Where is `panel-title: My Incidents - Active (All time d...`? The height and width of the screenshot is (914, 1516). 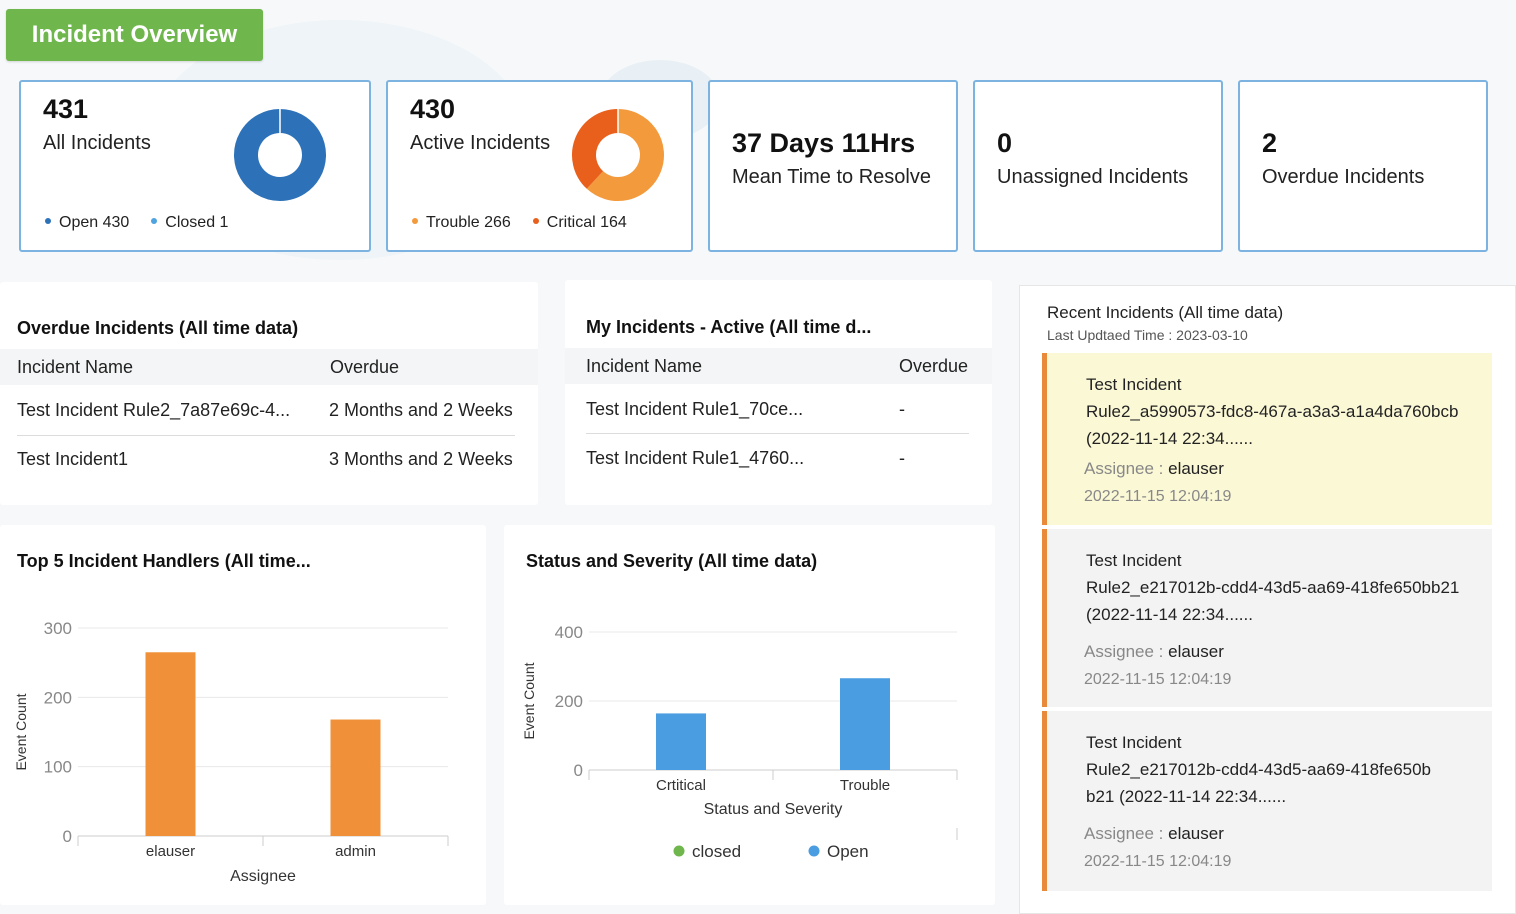
panel-title: My Incidents - Active (All time d... is located at coordinates (729, 327).